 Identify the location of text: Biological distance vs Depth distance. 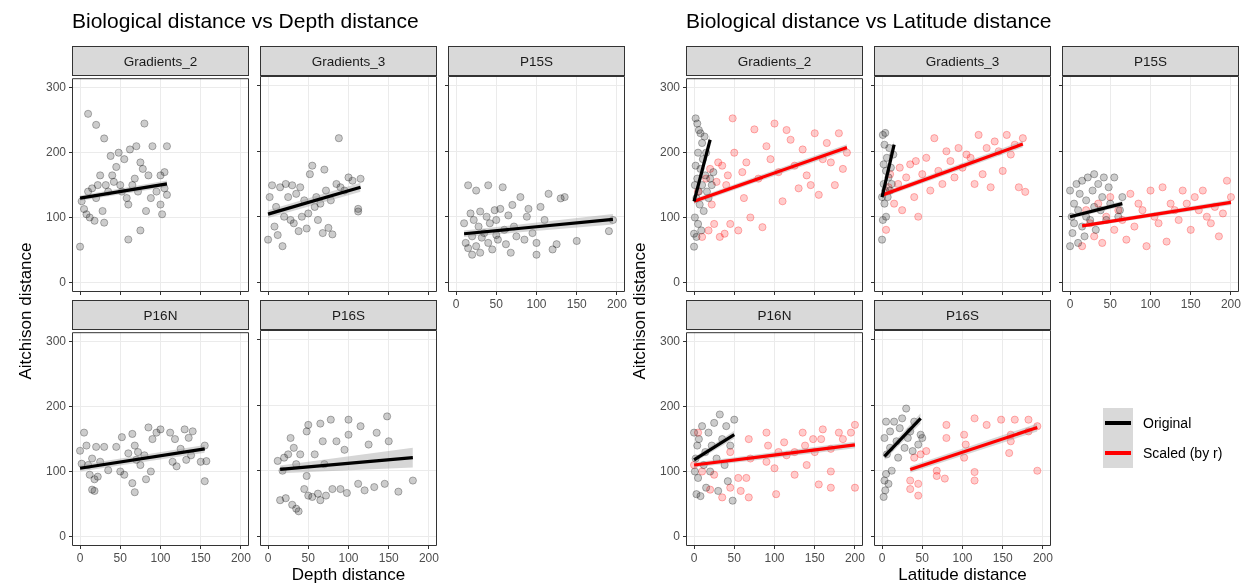
(245, 21).